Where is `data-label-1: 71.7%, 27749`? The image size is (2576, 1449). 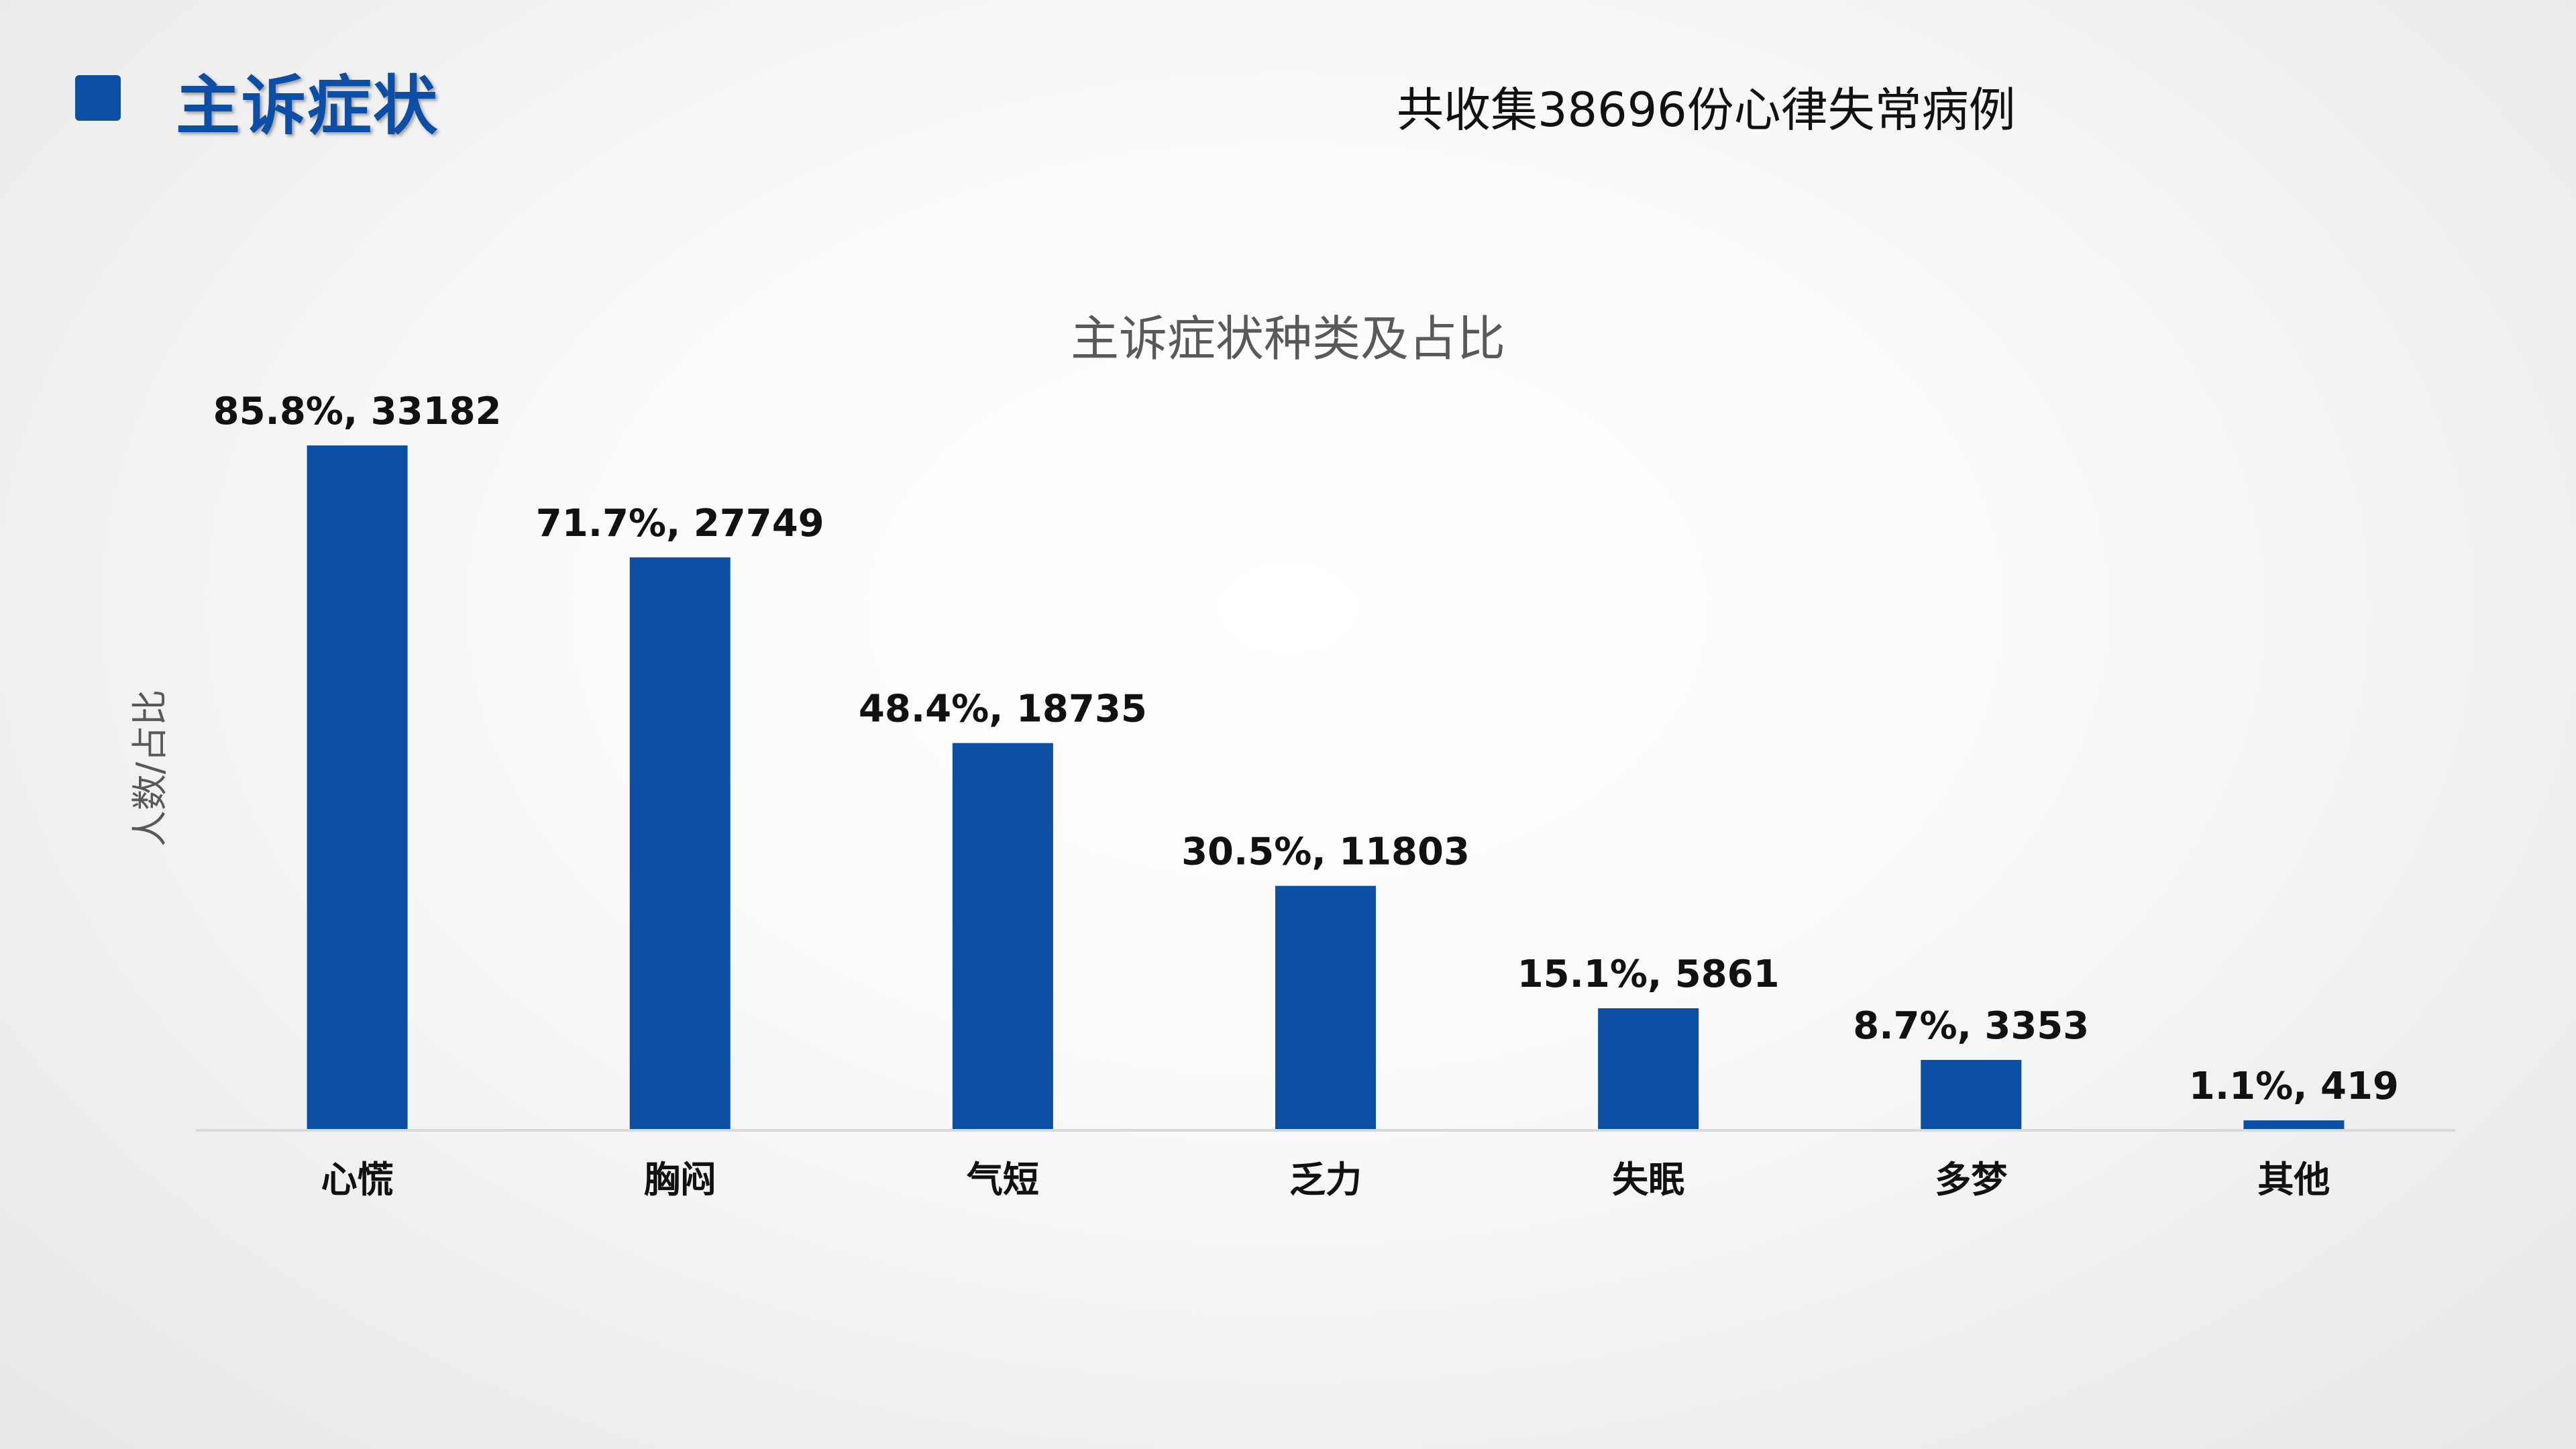
data-label-1: 71.7%, 27749 is located at coordinates (680, 523).